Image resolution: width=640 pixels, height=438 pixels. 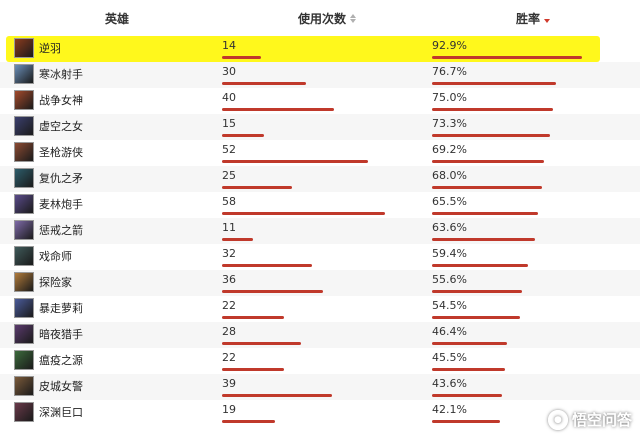 I want to click on uses-value: 52, so click(x=229, y=149).